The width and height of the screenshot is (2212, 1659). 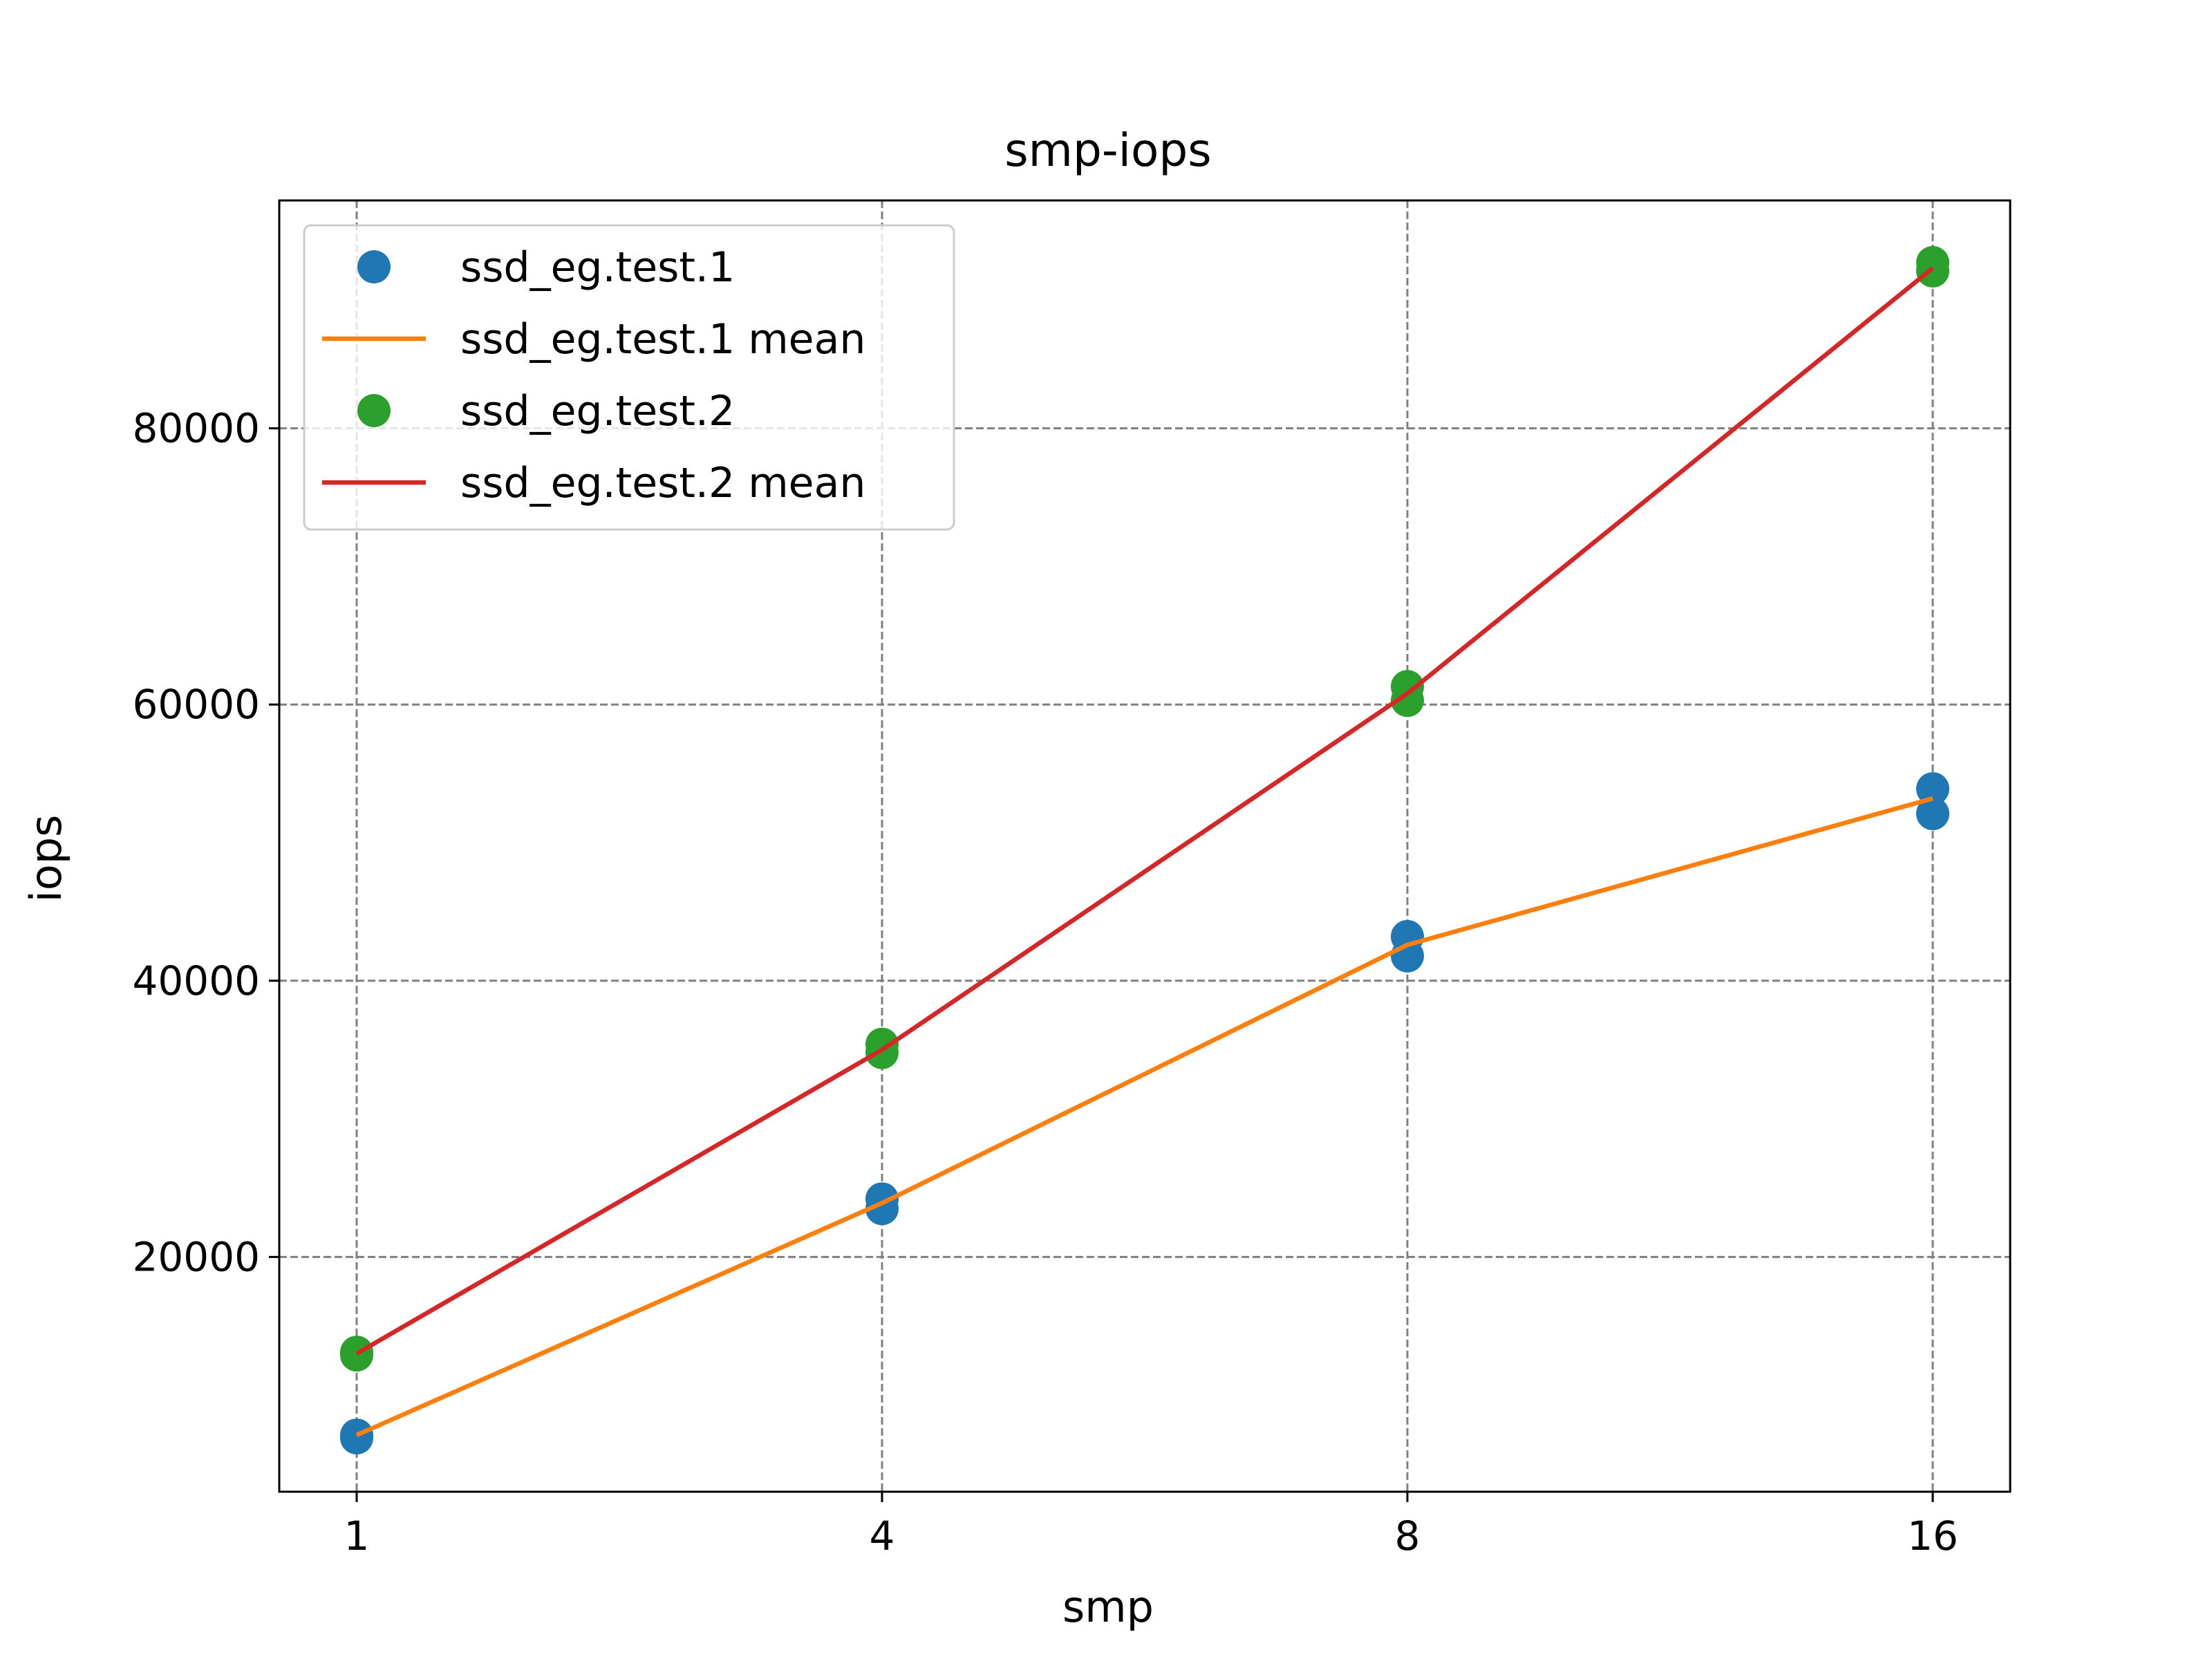 What do you see at coordinates (196, 704) in the screenshot?
I see `y-tick-label: 60000` at bounding box center [196, 704].